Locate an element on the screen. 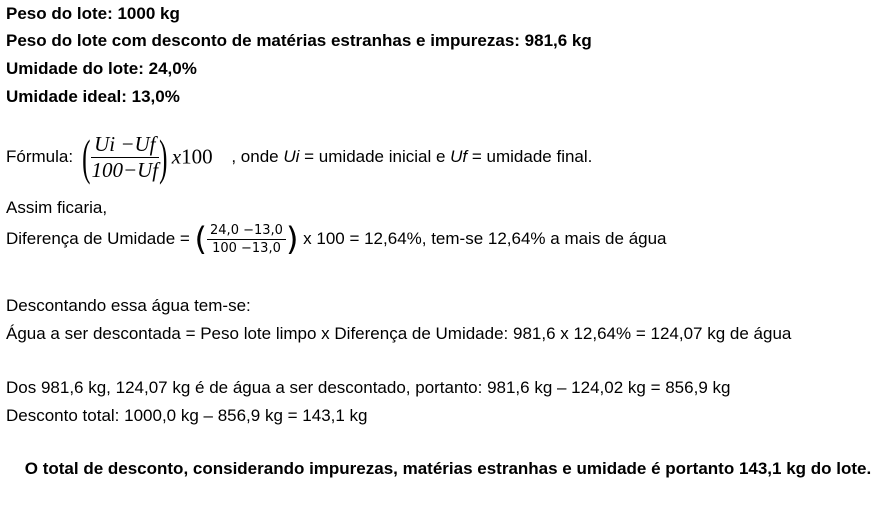 The width and height of the screenshot is (896, 509). umidade-lote: Umidade do lote: 24,0% is located at coordinates (101, 68).